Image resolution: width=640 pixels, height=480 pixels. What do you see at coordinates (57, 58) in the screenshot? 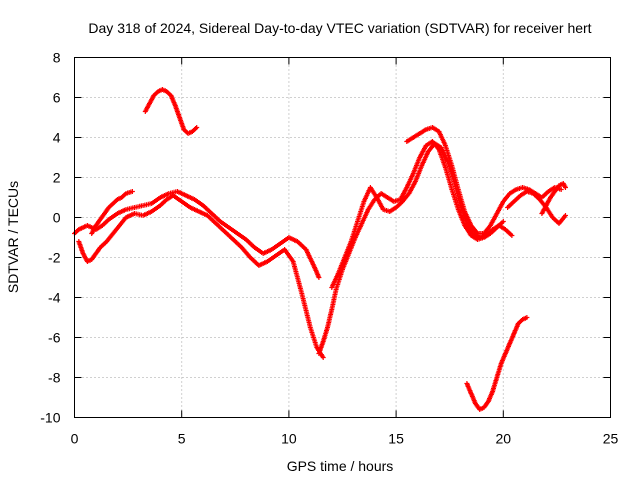
I see `y-tick-label: 8` at bounding box center [57, 58].